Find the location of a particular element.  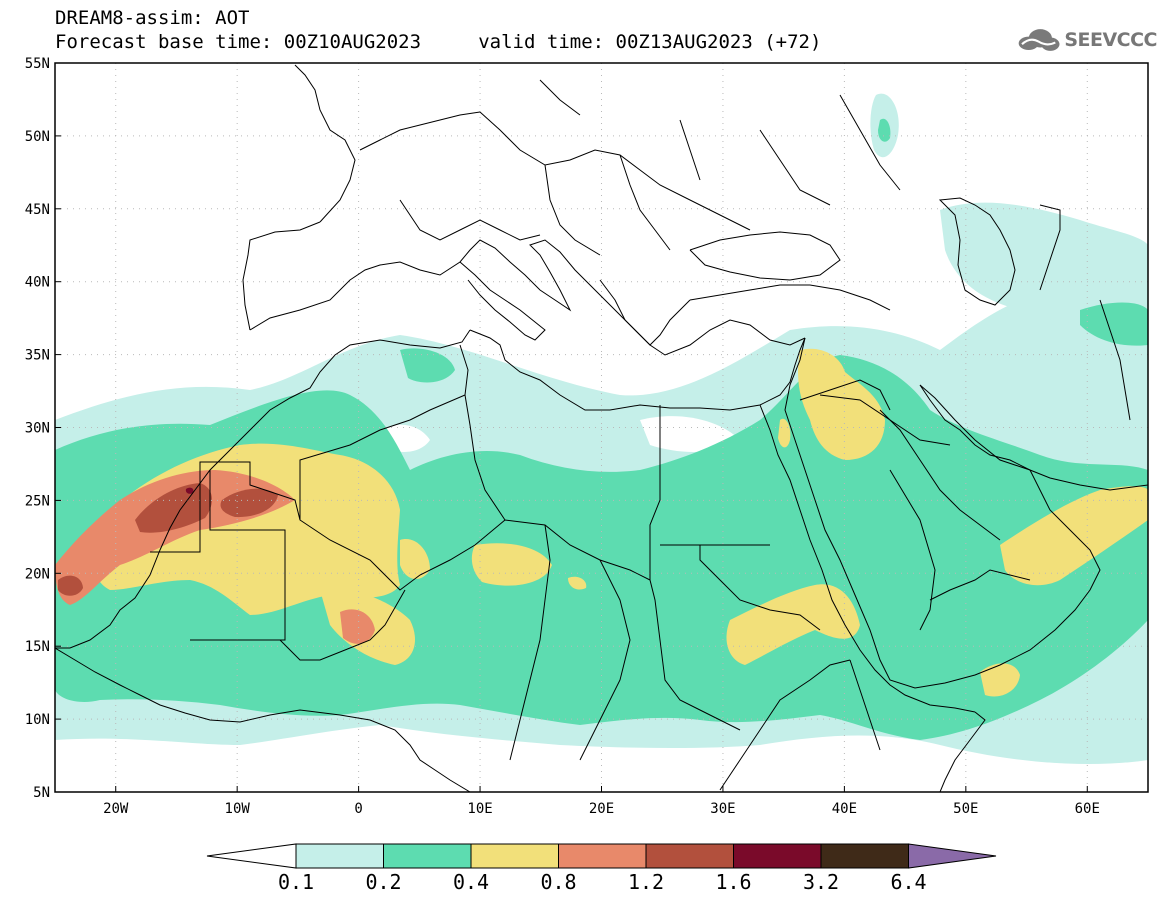

lat-label: 45N is located at coordinates (37, 210).